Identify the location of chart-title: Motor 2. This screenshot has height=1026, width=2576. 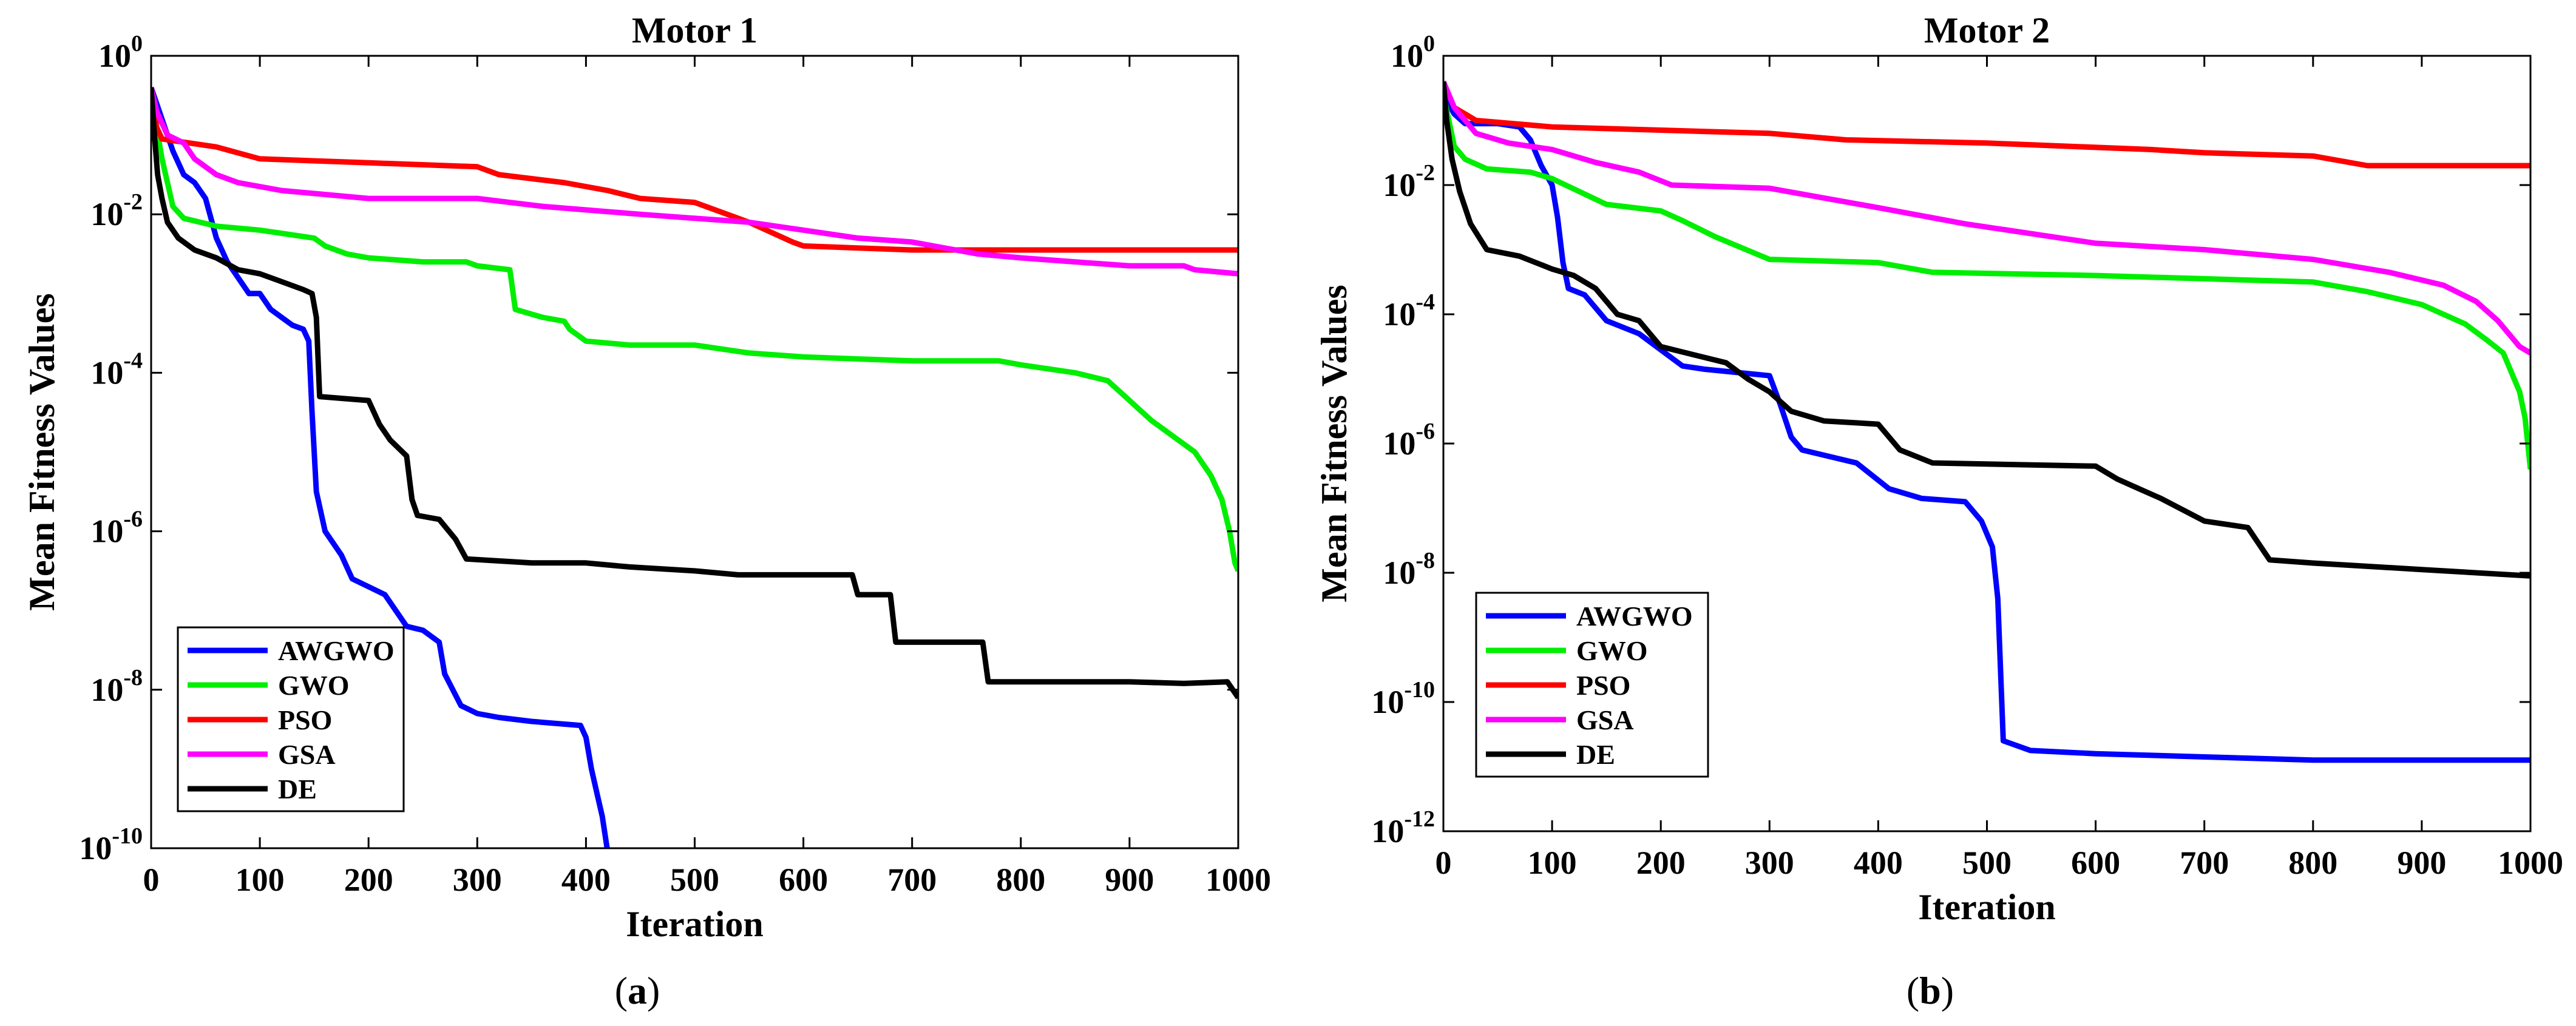
(1987, 30).